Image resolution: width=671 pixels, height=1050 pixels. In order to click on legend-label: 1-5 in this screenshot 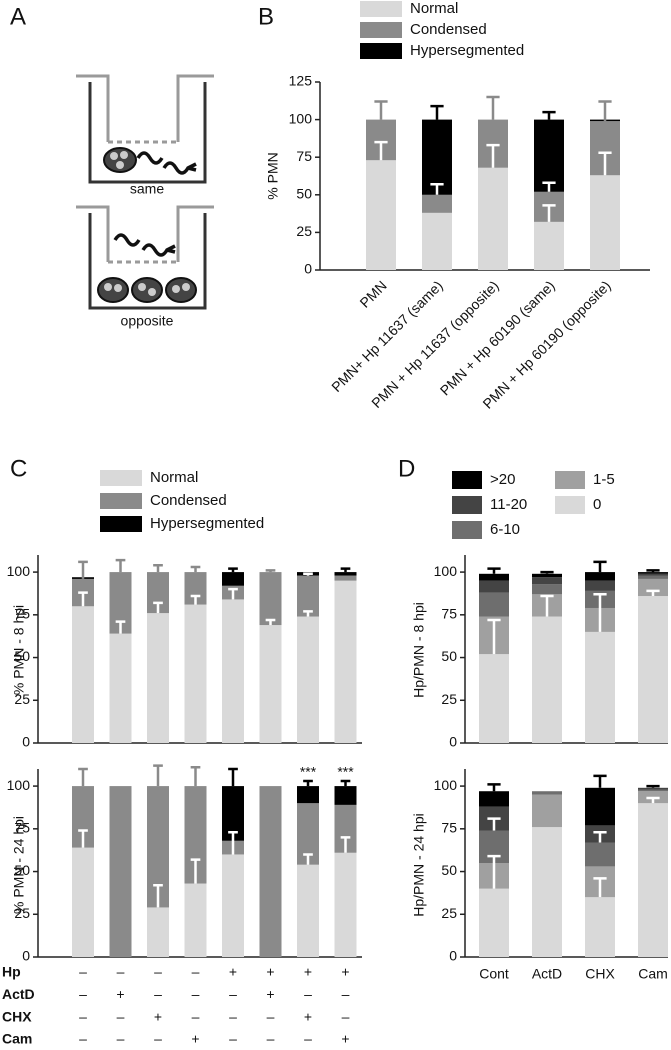, I will do `click(604, 479)`.